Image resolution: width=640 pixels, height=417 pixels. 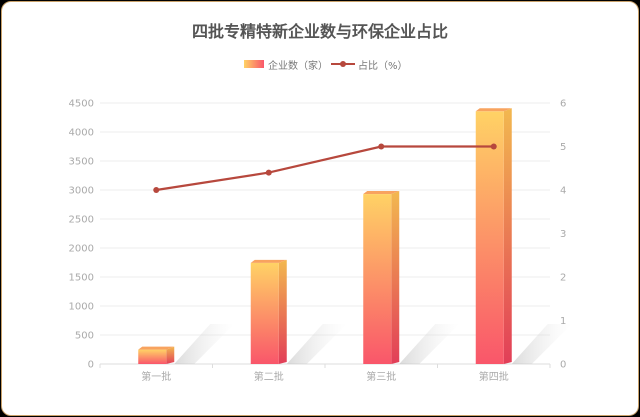 I want to click on x-tick-label: 第三批, so click(x=381, y=376).